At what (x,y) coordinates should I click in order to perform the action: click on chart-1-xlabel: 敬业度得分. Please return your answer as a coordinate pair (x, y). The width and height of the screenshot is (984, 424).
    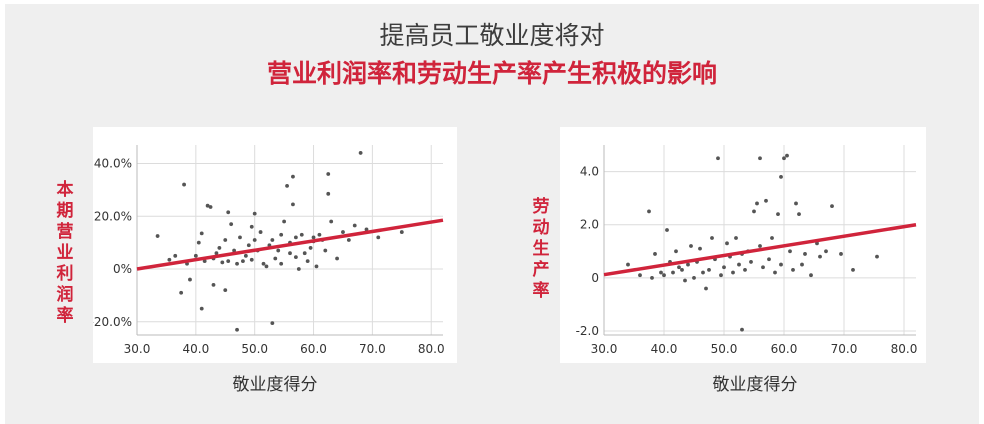
    Looking at the image, I should click on (275, 385).